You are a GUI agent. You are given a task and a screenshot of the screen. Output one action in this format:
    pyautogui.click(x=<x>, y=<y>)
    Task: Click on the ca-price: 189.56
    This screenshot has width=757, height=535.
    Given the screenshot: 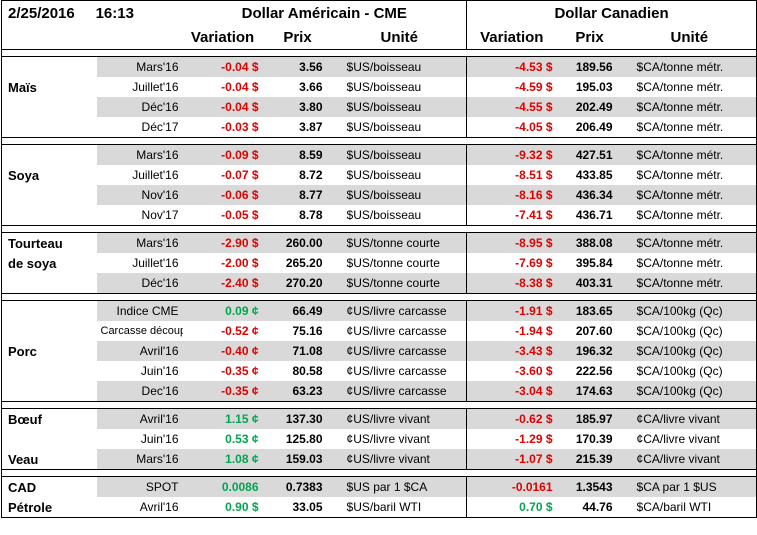 What is the action you would take?
    pyautogui.click(x=589, y=66)
    